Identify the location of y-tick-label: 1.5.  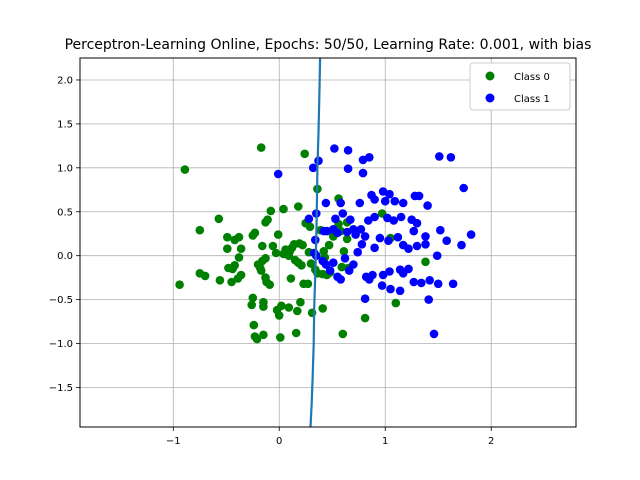
(65, 124).